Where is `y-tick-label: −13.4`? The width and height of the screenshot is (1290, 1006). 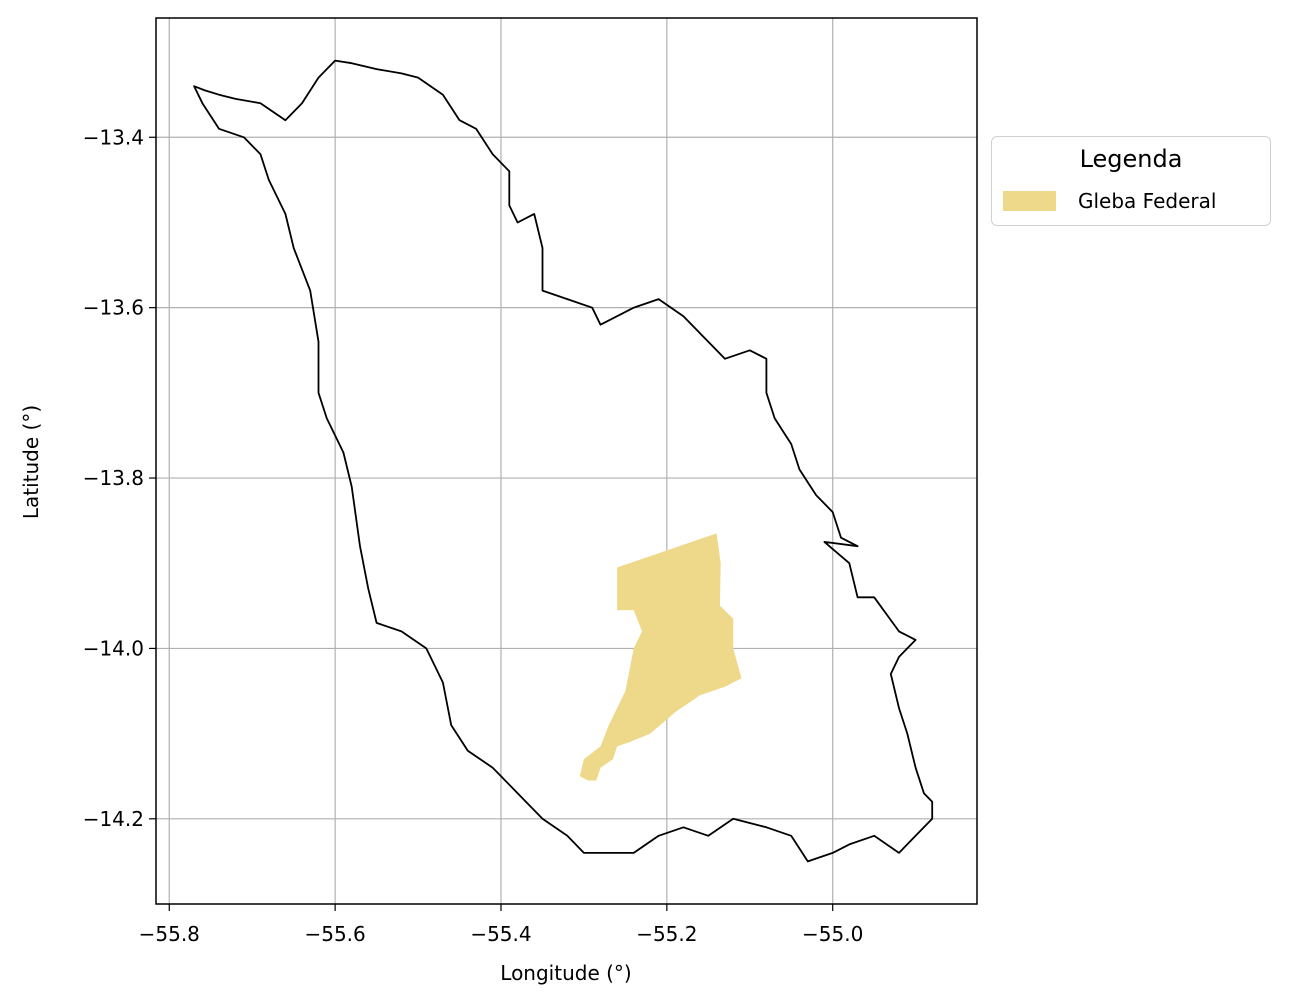 y-tick-label: −13.4 is located at coordinates (113, 137).